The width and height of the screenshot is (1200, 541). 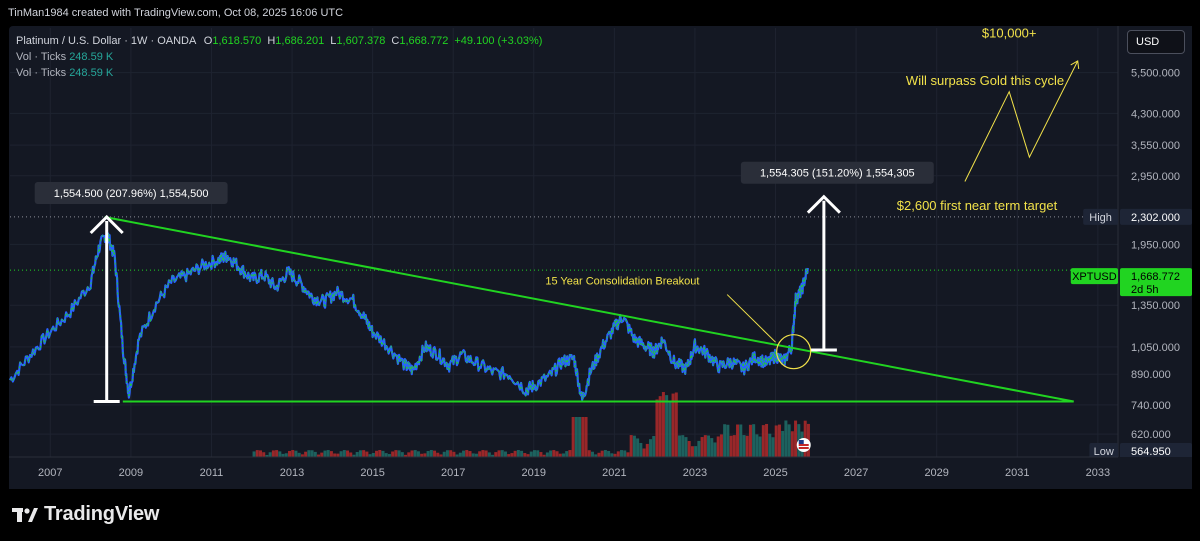 I want to click on chart-annotation: Will surpass Gold this cycle, so click(x=985, y=80).